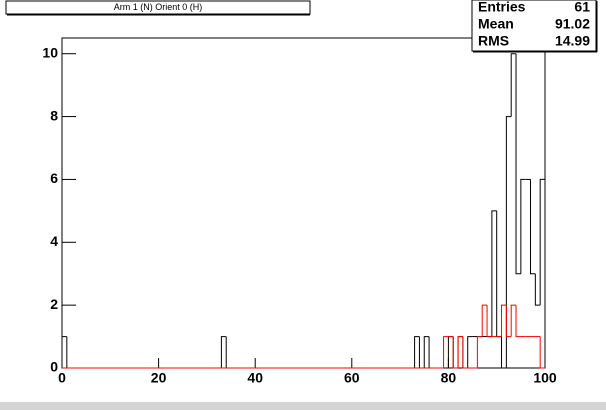 The image size is (606, 410). What do you see at coordinates (159, 378) in the screenshot?
I see `x-tick-label: 20` at bounding box center [159, 378].